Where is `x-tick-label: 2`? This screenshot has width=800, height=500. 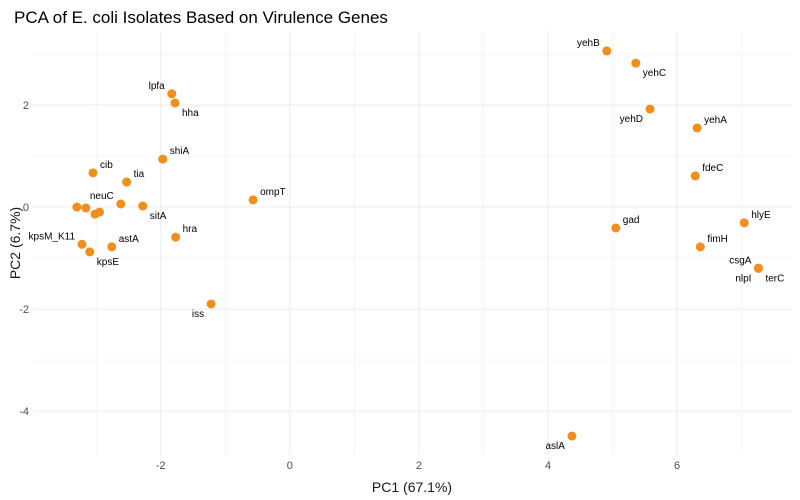
x-tick-label: 2 is located at coordinates (419, 466).